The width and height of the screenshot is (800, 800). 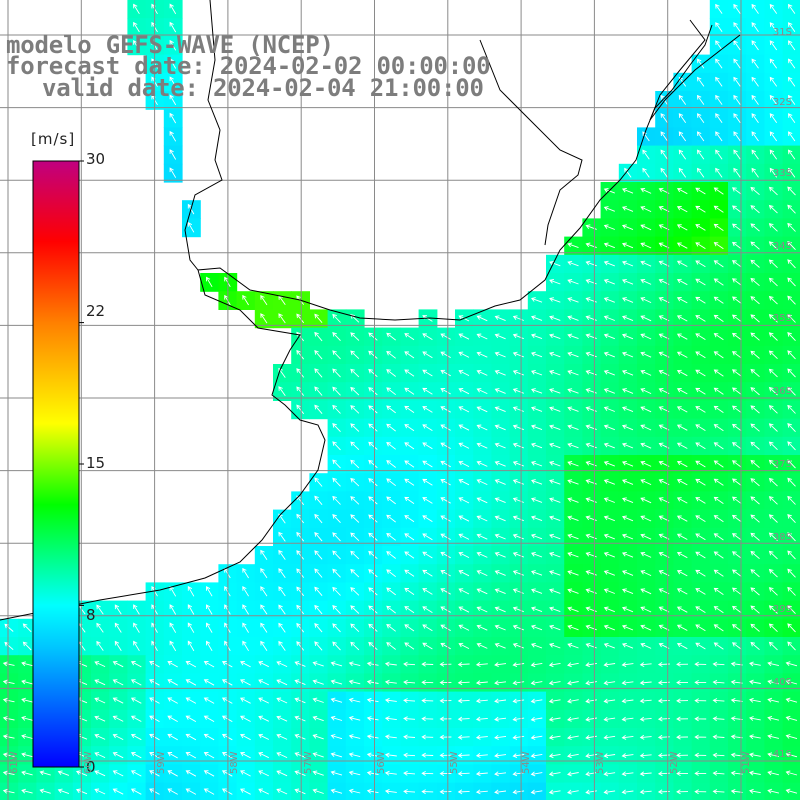 I want to click on colorbar-tick-8: 8, so click(x=91, y=615).